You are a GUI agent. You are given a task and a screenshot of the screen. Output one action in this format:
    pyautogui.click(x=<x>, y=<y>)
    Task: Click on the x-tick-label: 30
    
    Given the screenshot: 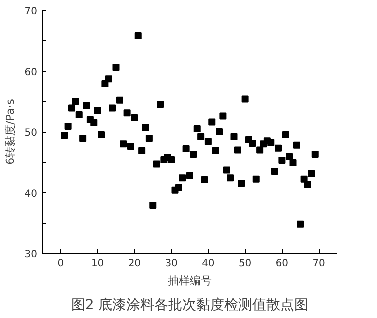 What is the action you would take?
    pyautogui.click(x=171, y=264)
    